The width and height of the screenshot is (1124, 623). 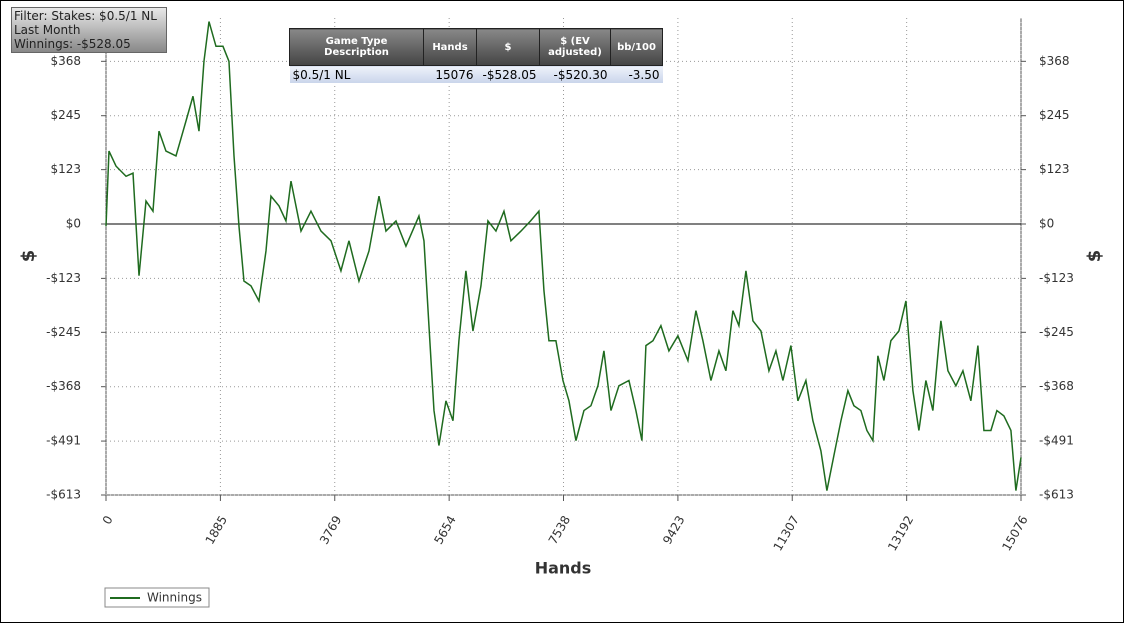 I want to click on x-axis-label: Hands, so click(x=563, y=568).